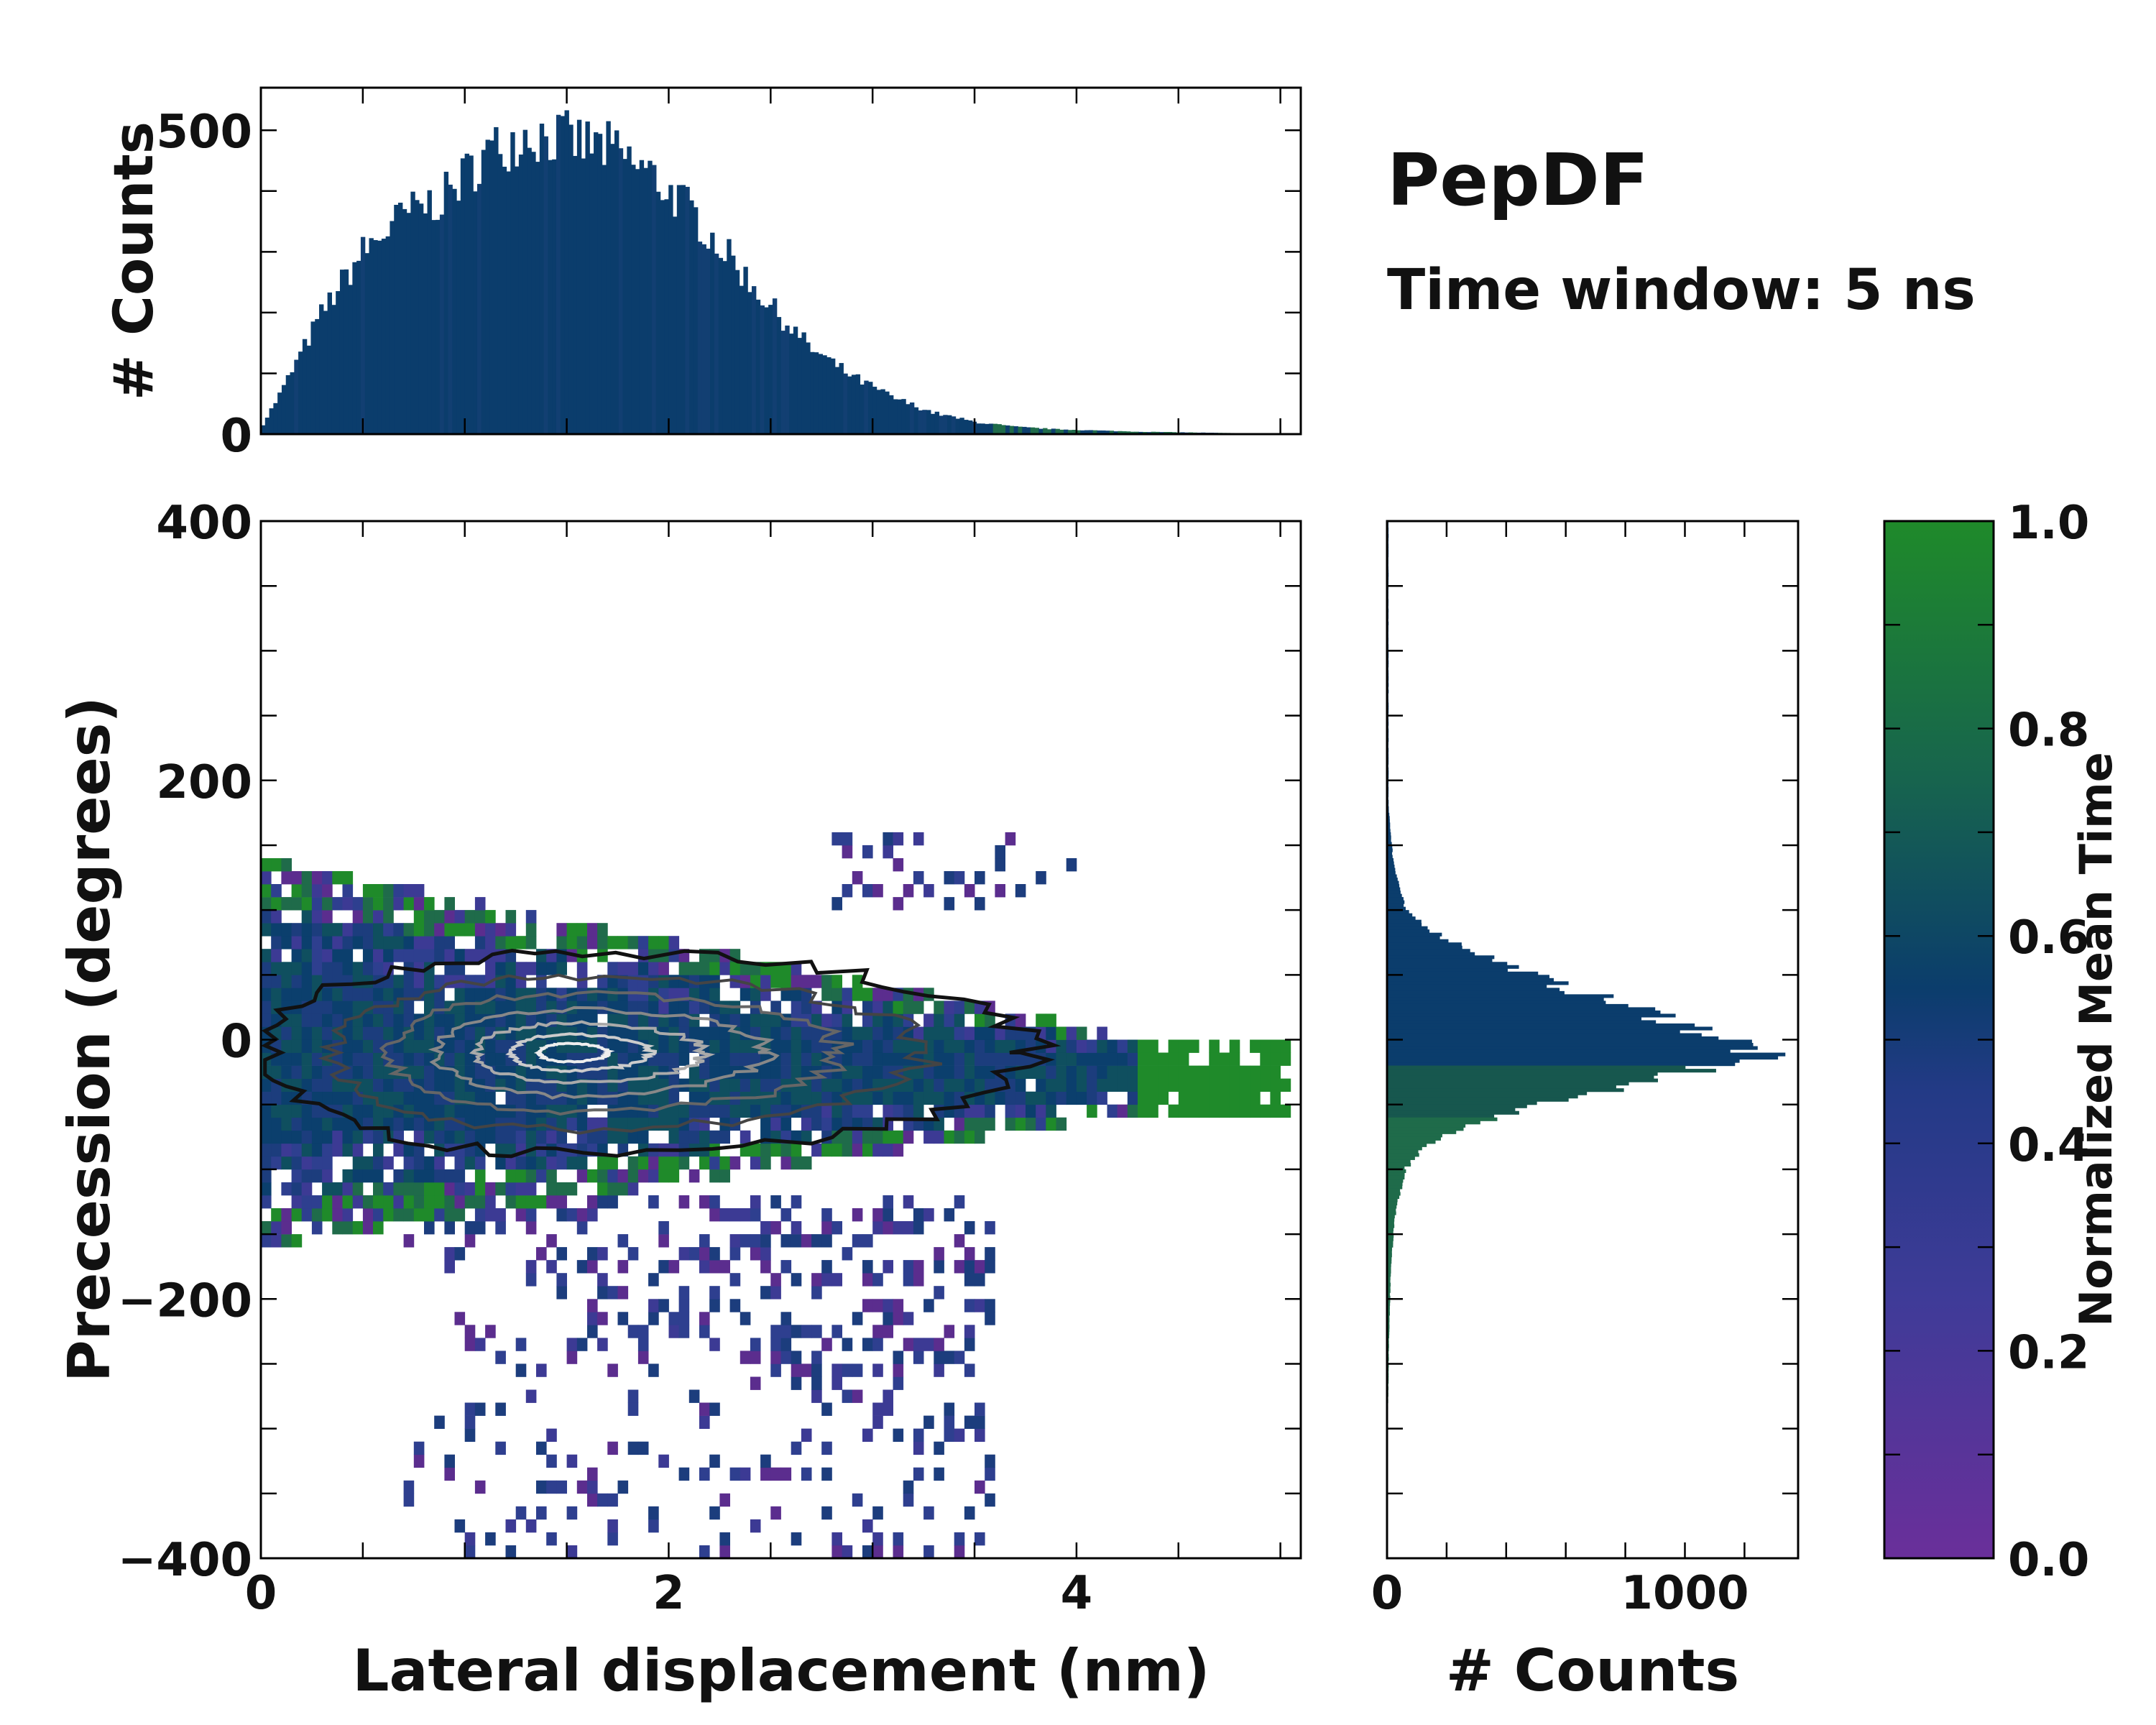 This screenshot has height=1725, width=2156. What do you see at coordinates (133, 260) in the screenshot?
I see `top-histogram-ylabel: # Counts` at bounding box center [133, 260].